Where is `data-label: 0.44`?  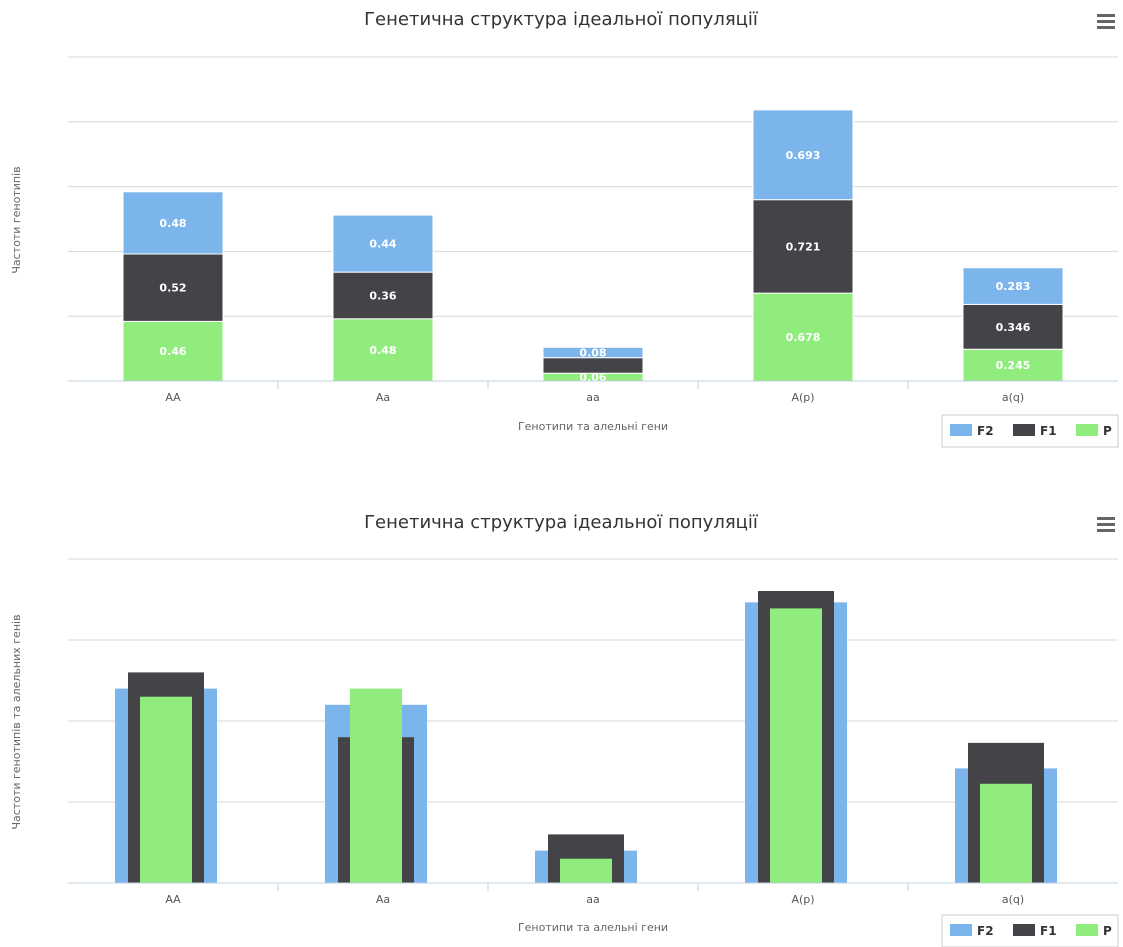 data-label: 0.44 is located at coordinates (382, 244).